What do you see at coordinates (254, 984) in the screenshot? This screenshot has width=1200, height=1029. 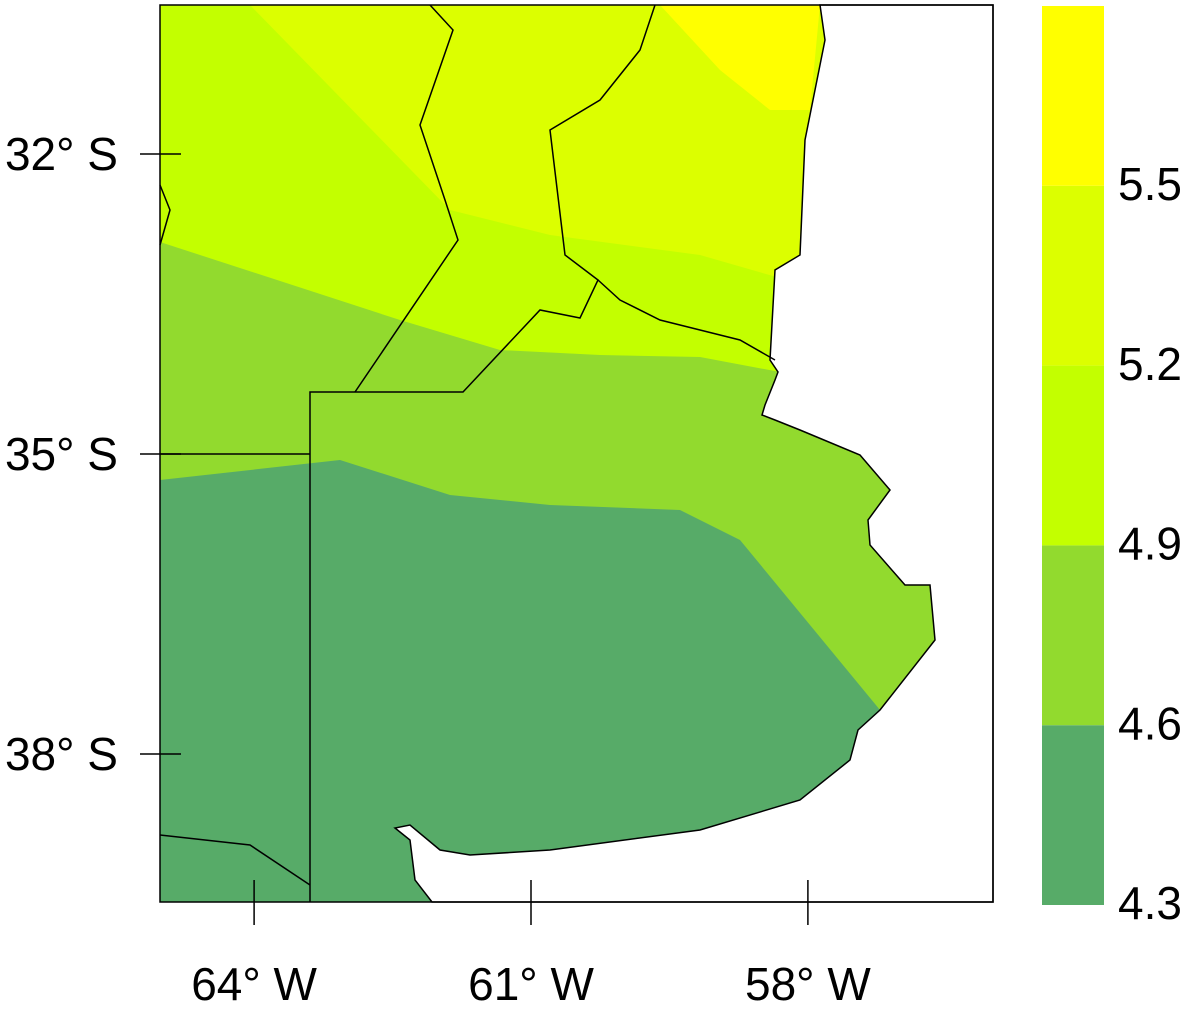 I see `lon-tick-label: 64° W` at bounding box center [254, 984].